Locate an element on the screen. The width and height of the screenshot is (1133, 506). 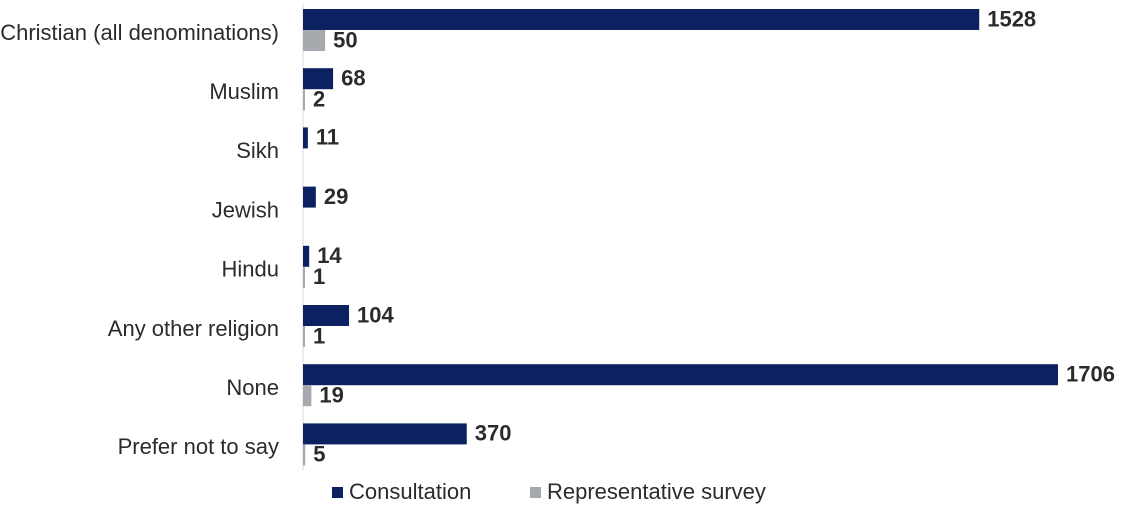
survey-value-label: 5 is located at coordinates (319, 454).